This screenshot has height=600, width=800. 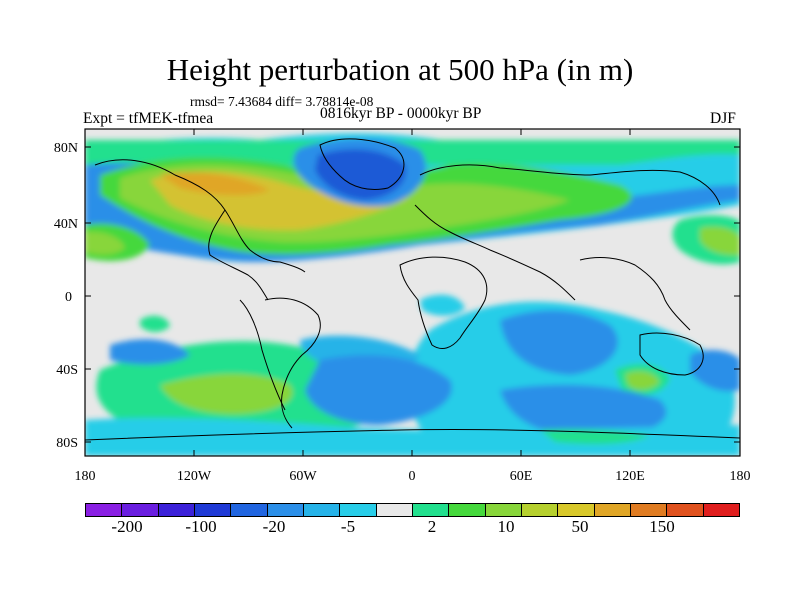 I want to click on colorbar, so click(x=412, y=510).